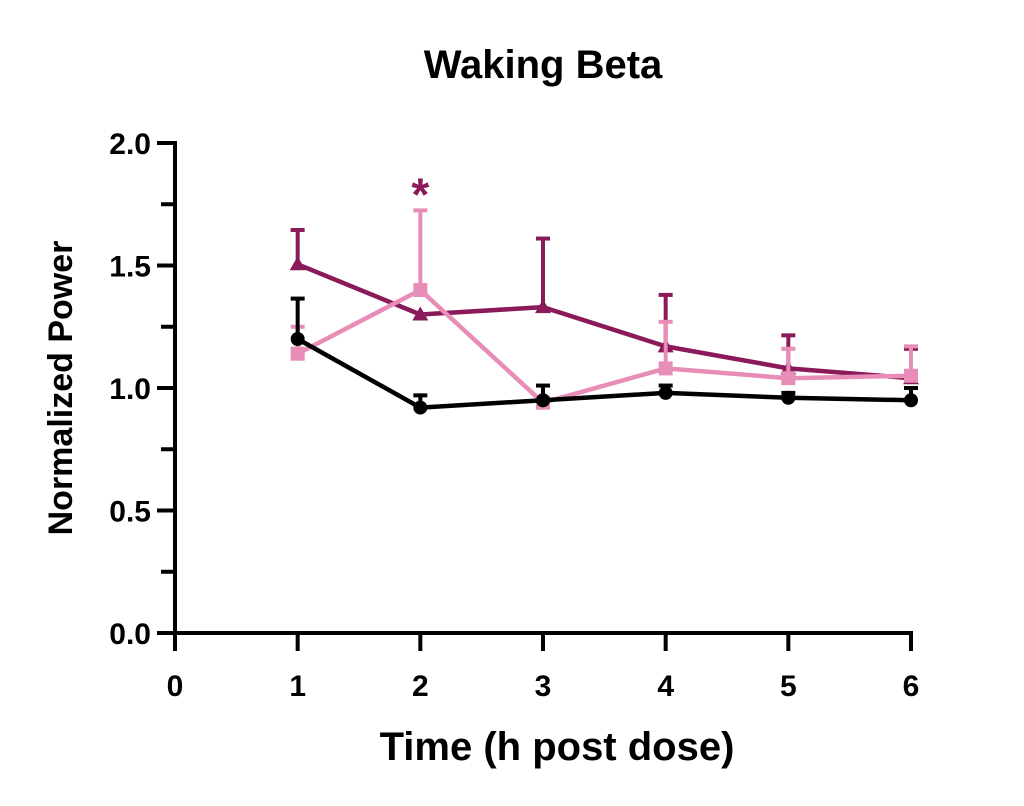 This screenshot has width=1024, height=806. I want to click on y-tick-label: 2.0, so click(130, 144).